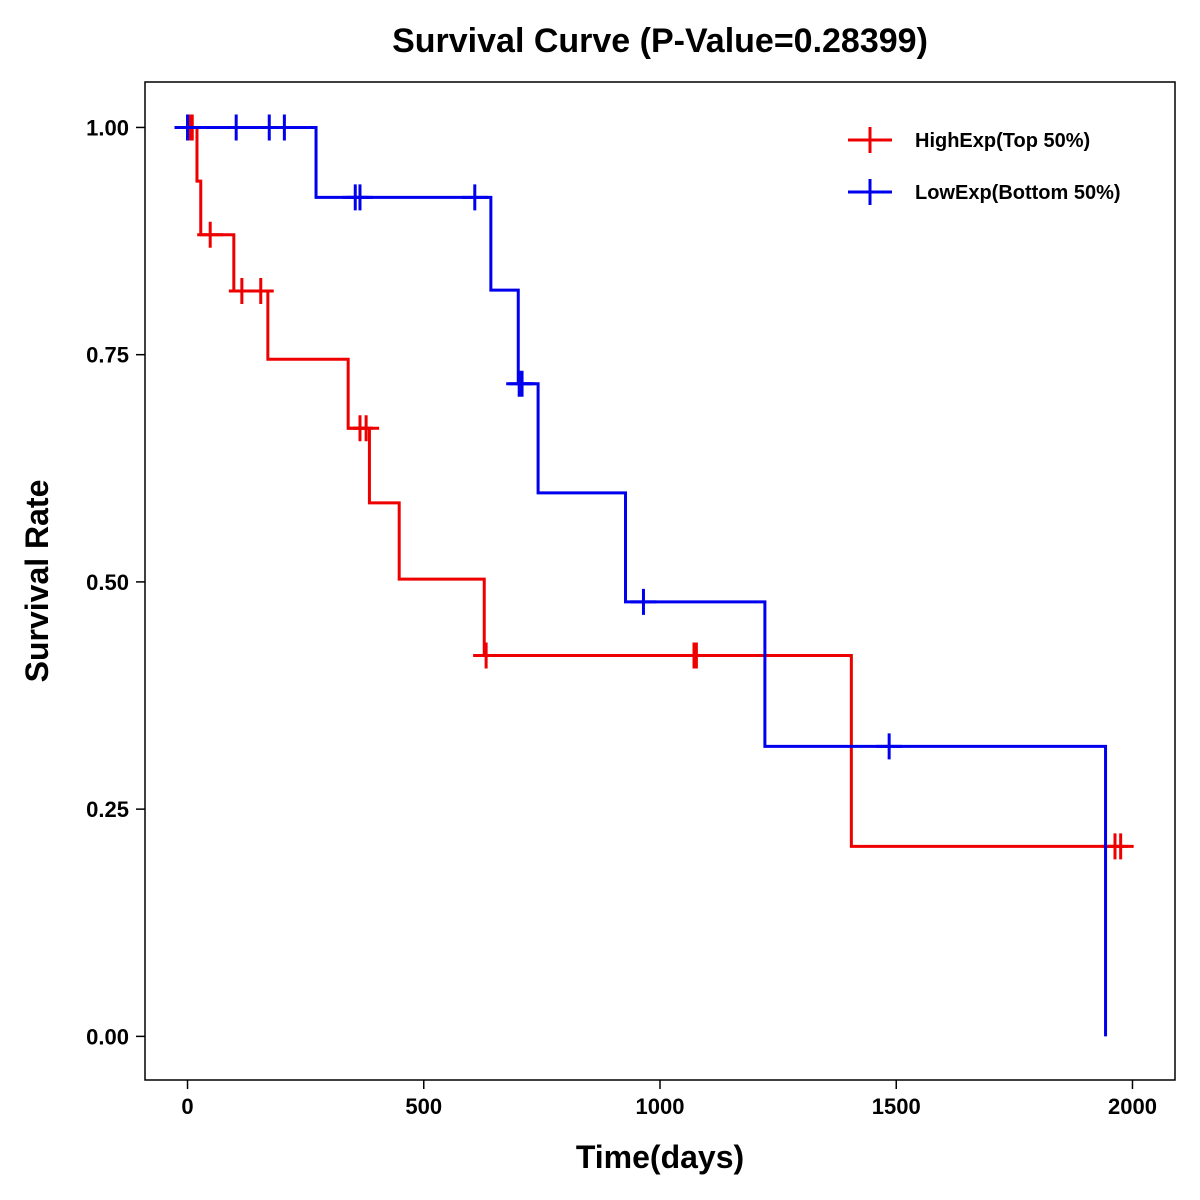 The height and width of the screenshot is (1200, 1200). What do you see at coordinates (107, 582) in the screenshot?
I see `y-tick-label: 0.50` at bounding box center [107, 582].